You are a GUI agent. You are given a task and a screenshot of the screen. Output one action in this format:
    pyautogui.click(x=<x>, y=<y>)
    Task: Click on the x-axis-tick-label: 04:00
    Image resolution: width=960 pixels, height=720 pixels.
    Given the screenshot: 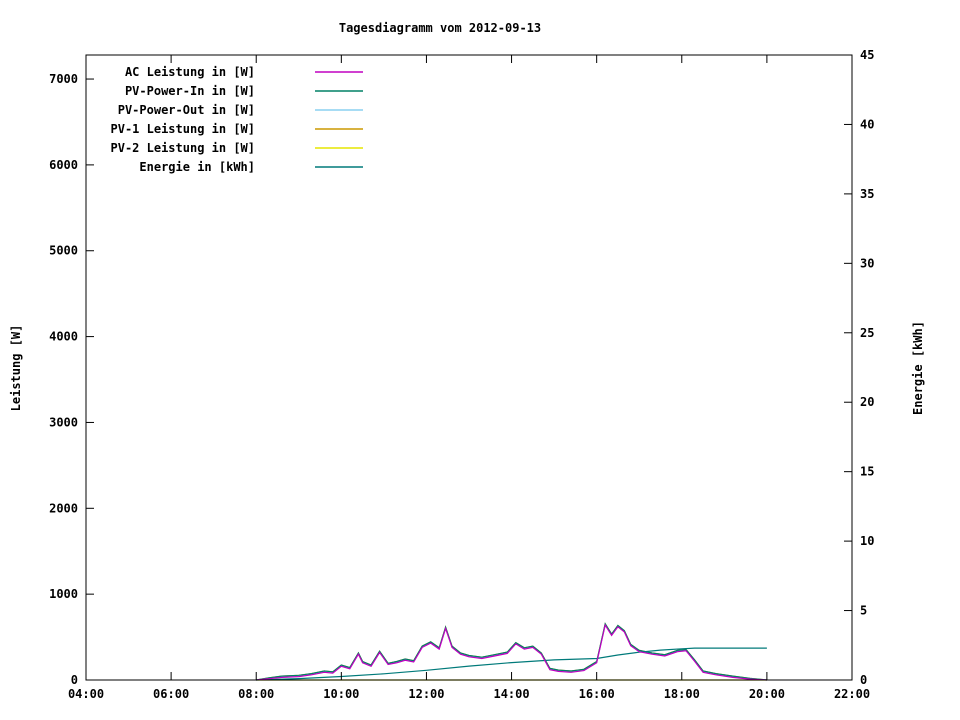 What is the action you would take?
    pyautogui.click(x=86, y=694)
    